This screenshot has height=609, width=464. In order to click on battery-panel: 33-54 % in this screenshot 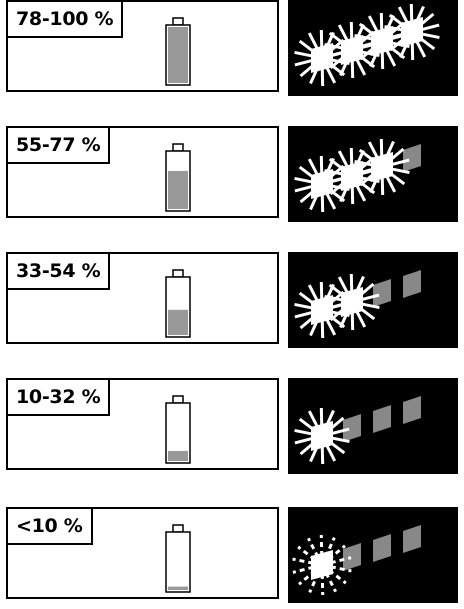, I will do `click(142, 298)`.